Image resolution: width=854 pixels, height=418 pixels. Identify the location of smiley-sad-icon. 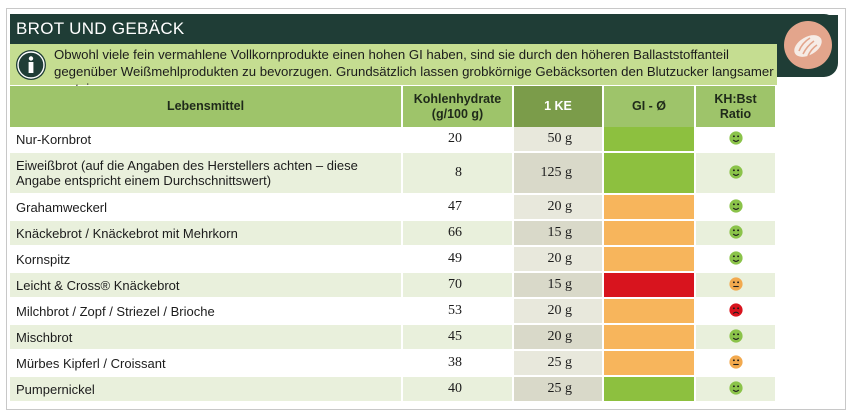
(735, 311).